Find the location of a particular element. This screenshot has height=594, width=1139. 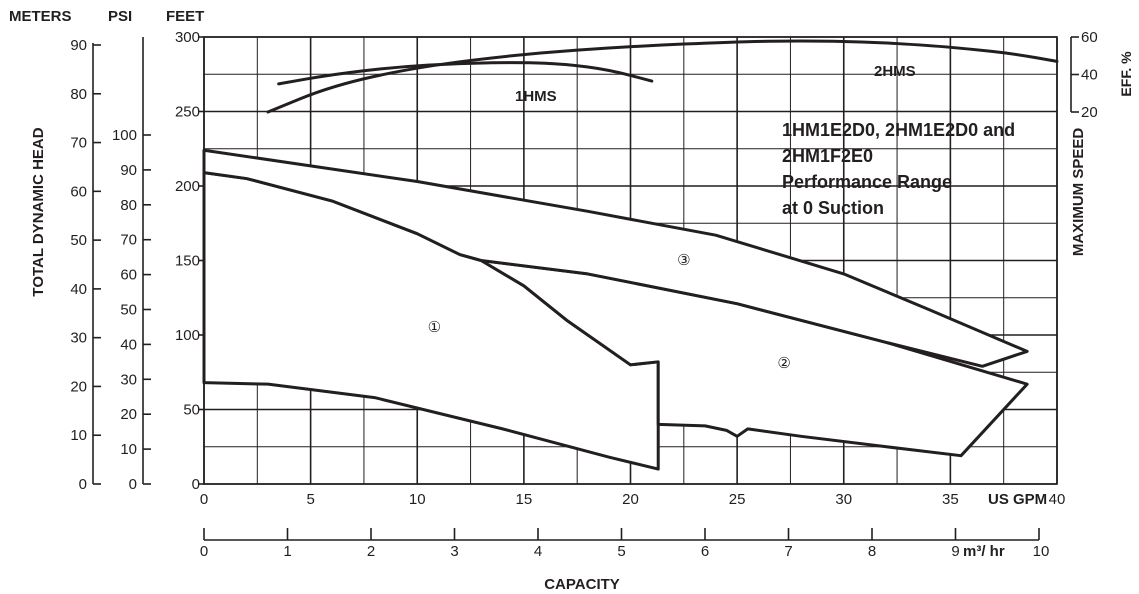

meters-tick-label: 30 is located at coordinates (78, 338).